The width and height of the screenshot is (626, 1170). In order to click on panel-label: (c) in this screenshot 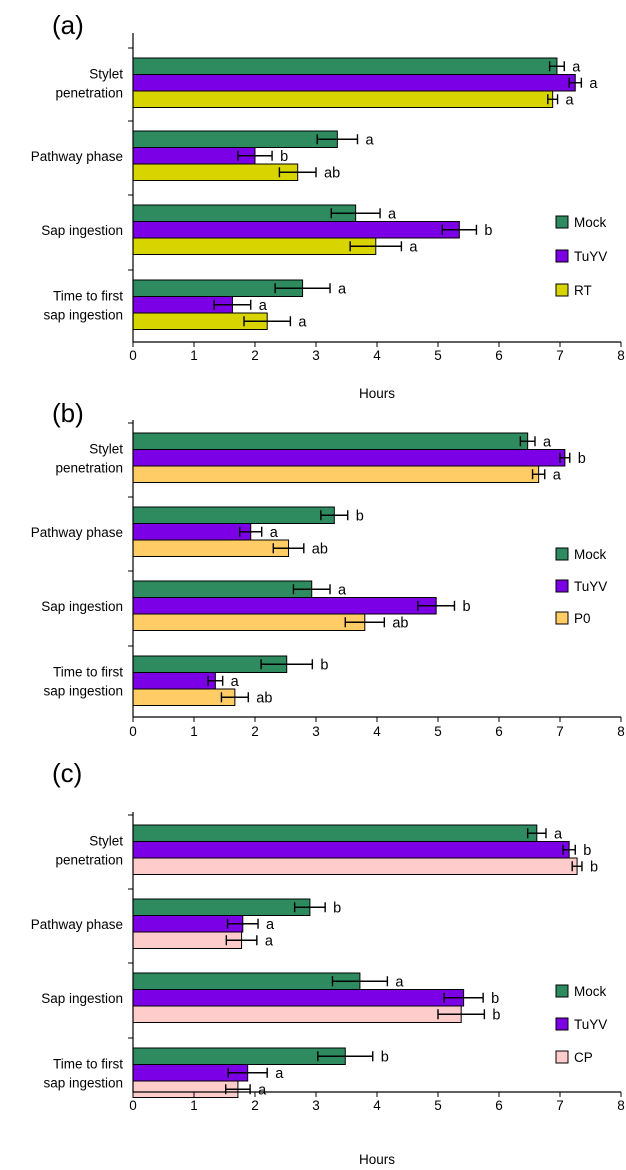, I will do `click(67, 773)`.